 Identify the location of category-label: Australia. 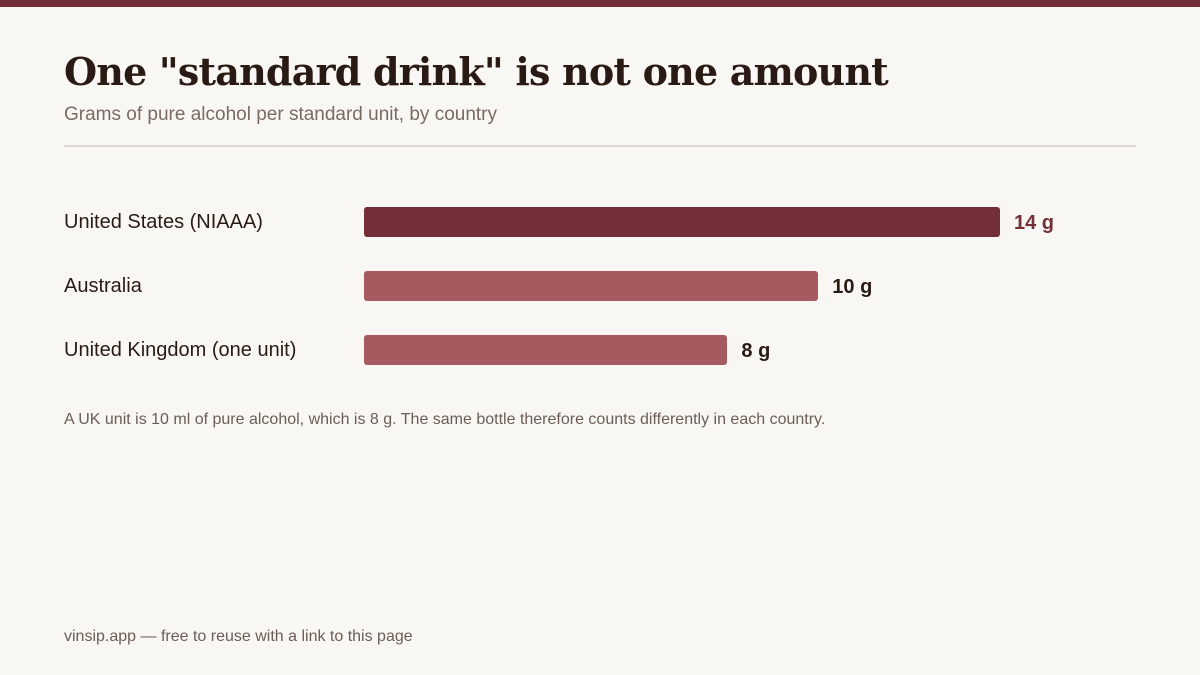
(103, 286).